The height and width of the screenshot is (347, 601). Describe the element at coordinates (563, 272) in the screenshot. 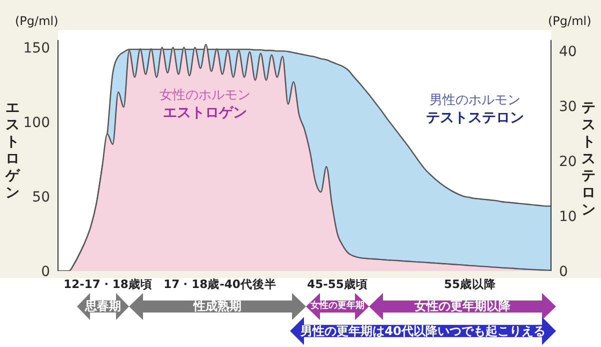

I see `y2-tick-label: 0` at that location.